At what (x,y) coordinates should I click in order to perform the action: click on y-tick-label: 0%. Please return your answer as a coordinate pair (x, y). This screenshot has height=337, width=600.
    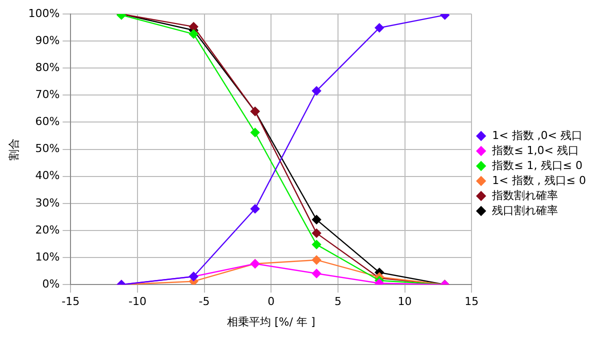
    Looking at the image, I should click on (51, 283).